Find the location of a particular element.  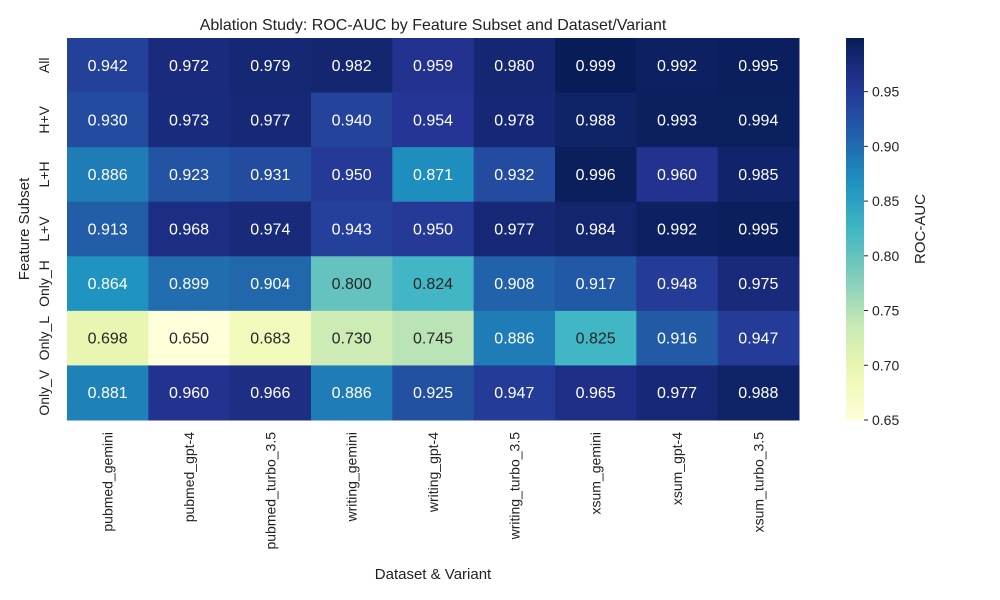

cell-value-label: 0.698 is located at coordinates (108, 339).